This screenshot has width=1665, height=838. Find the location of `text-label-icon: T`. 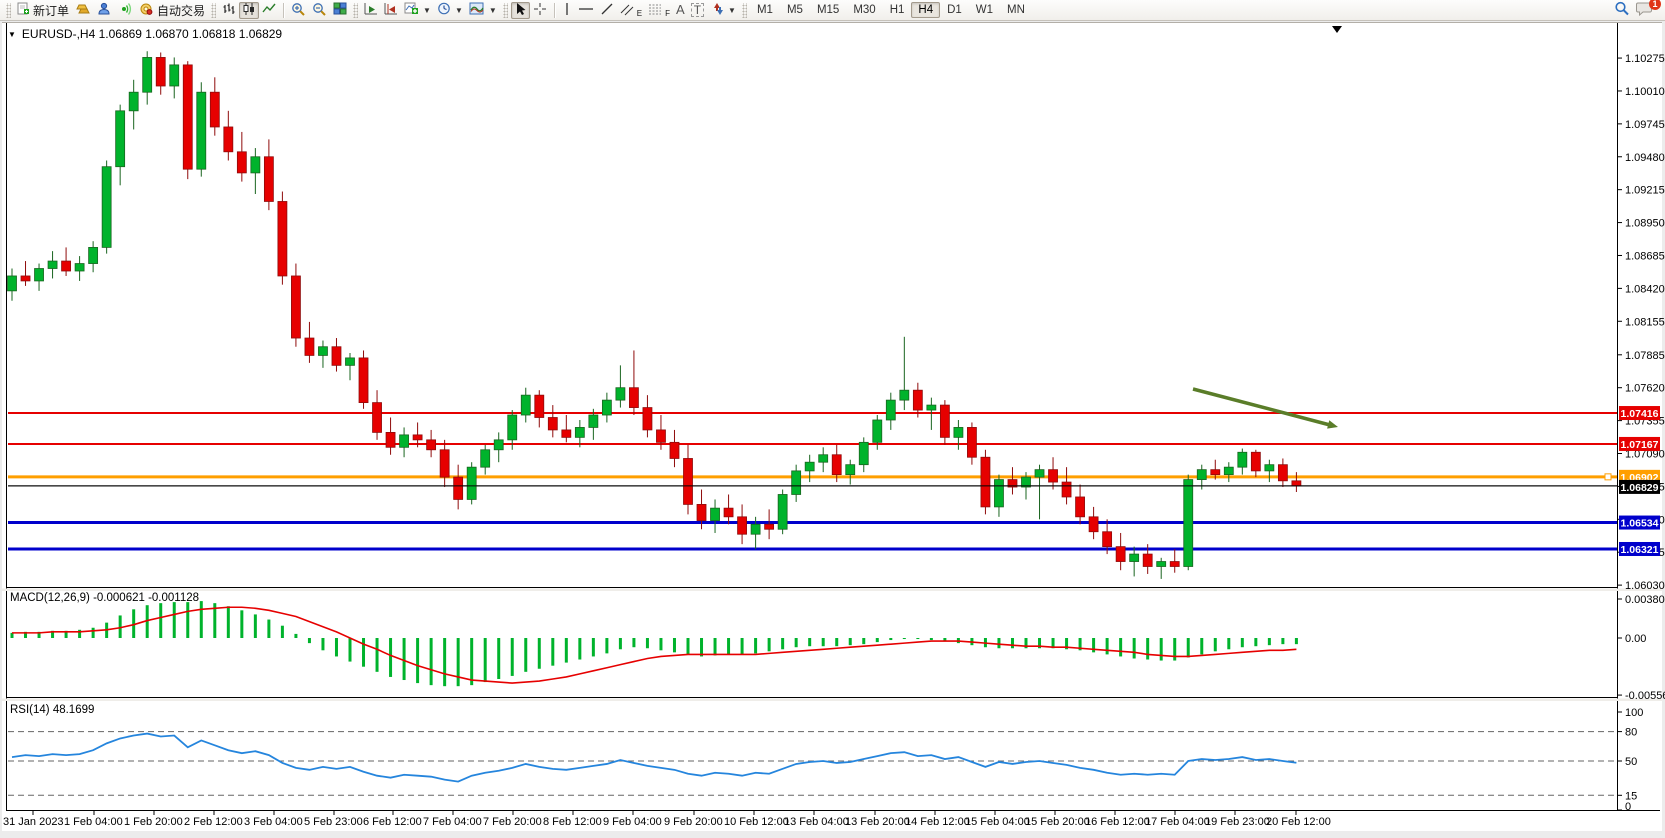

text-label-icon: T is located at coordinates (697, 10).